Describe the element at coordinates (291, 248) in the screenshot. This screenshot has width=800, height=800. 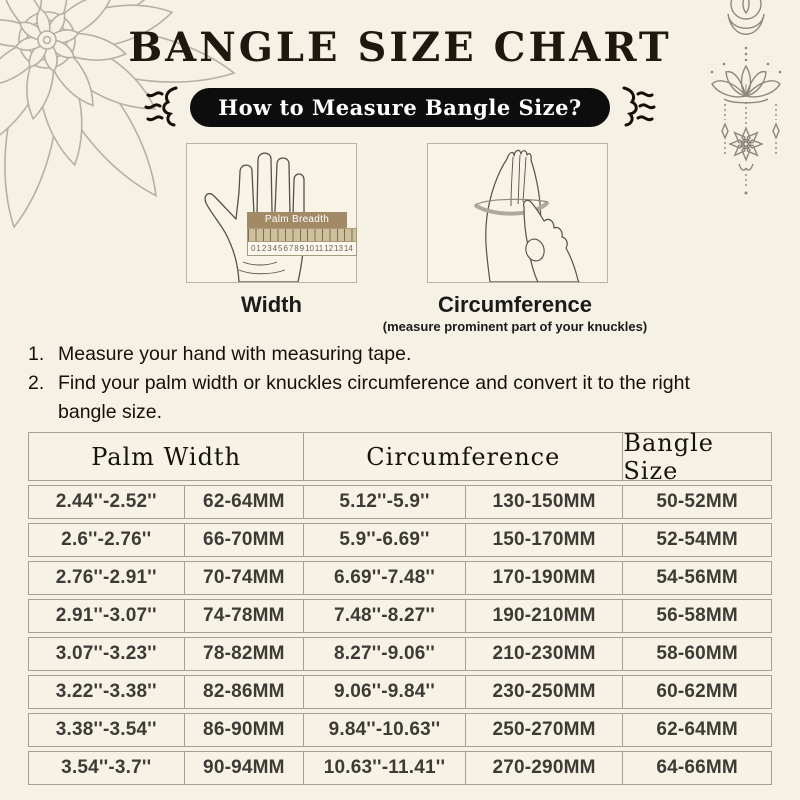
I see `ruler-number: 7` at that location.